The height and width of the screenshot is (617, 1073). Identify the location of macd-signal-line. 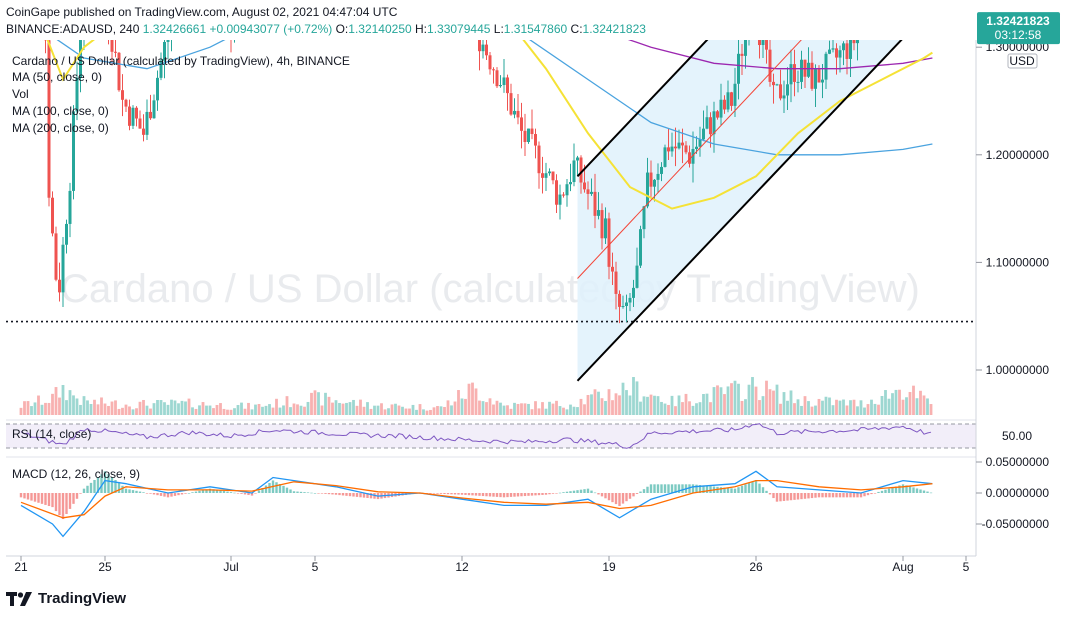
(476, 499).